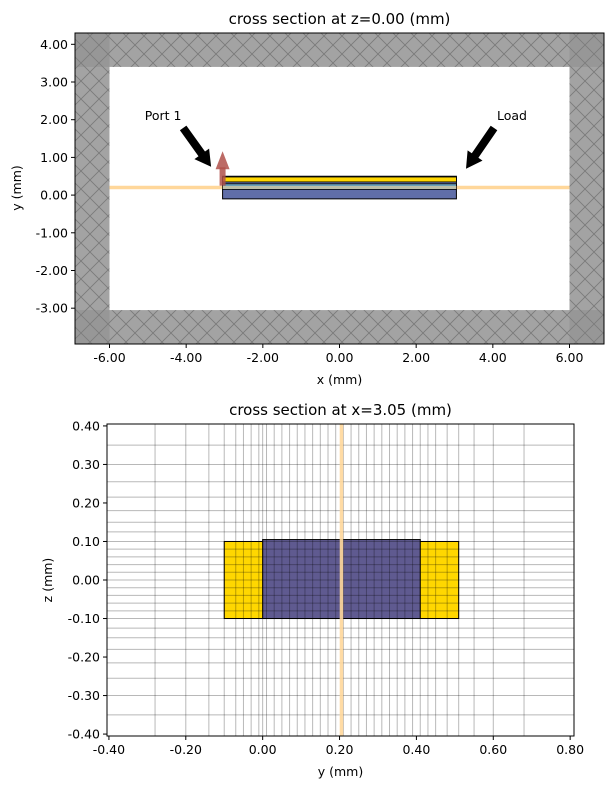 The height and width of the screenshot is (790, 614). What do you see at coordinates (570, 357) in the screenshot?
I see `x-tick-label: 6.00` at bounding box center [570, 357].